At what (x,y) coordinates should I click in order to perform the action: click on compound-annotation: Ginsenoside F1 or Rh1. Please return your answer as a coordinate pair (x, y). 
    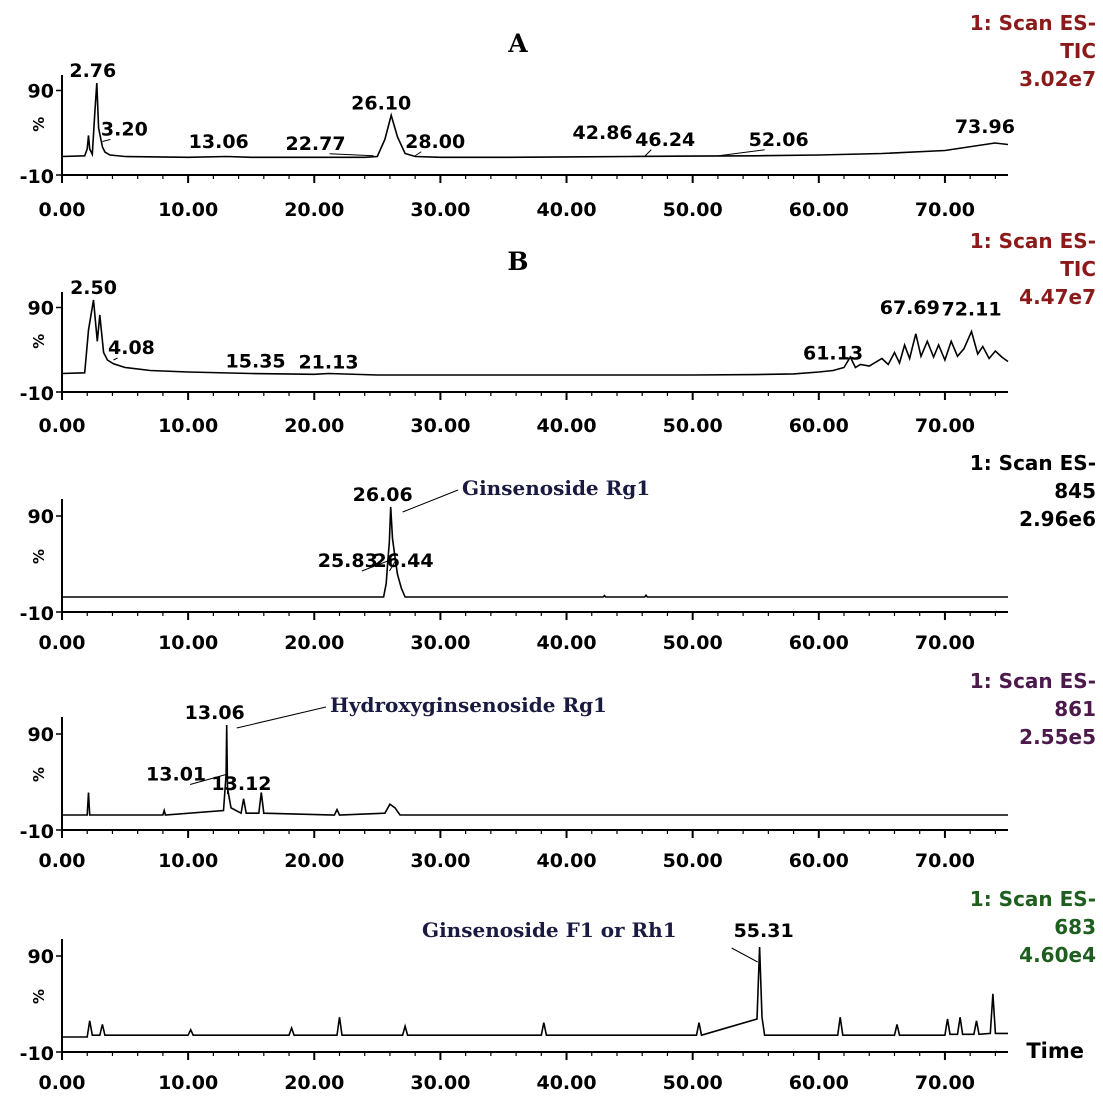
    Looking at the image, I should click on (549, 930).